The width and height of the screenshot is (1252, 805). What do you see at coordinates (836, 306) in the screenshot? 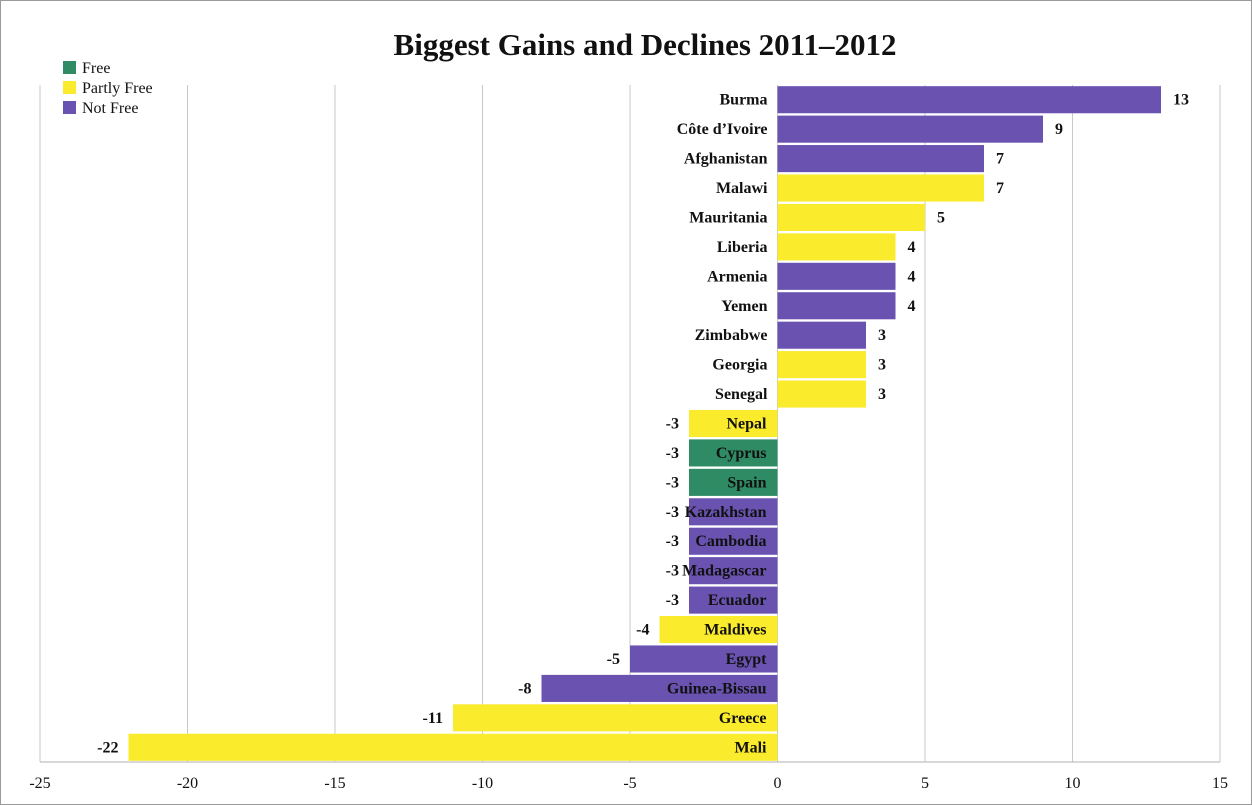
I see `bar-yemen` at bounding box center [836, 306].